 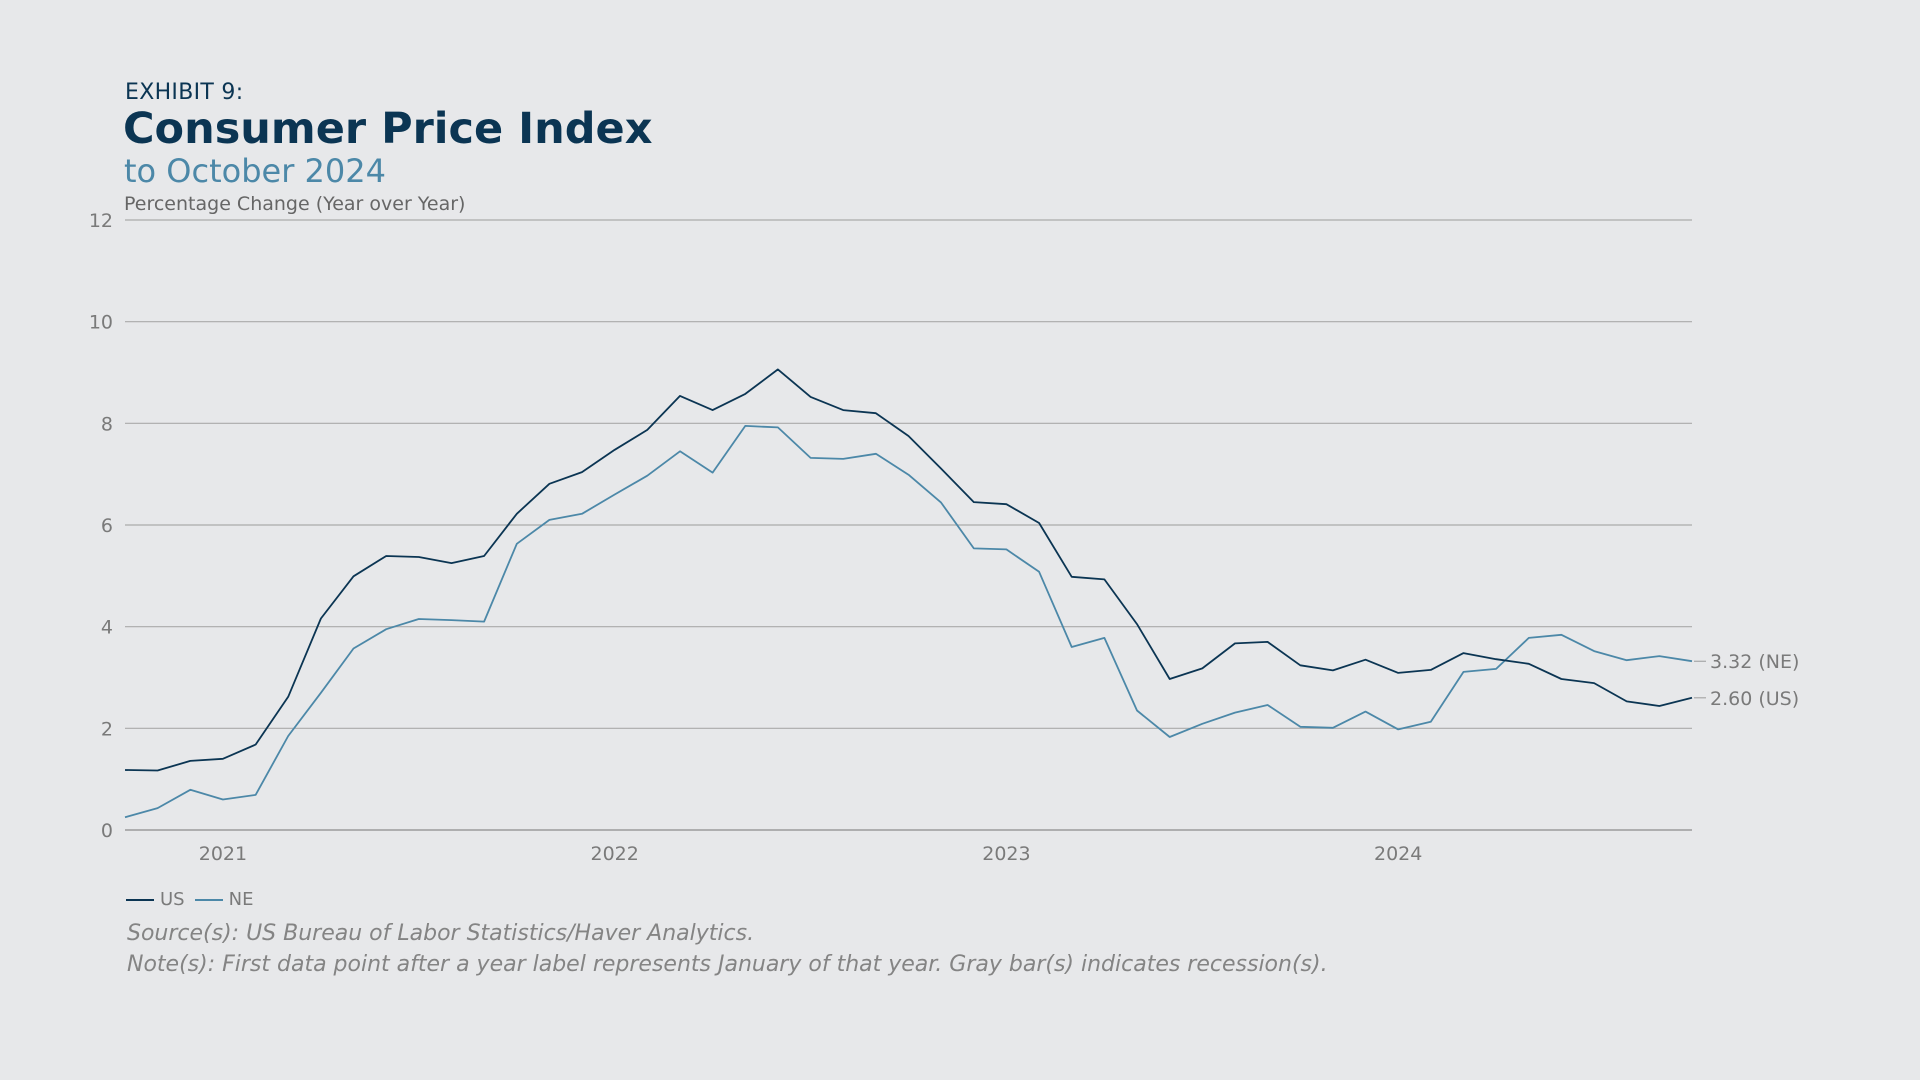 What do you see at coordinates (208, 899) in the screenshot?
I see `legend-swatch-ne` at bounding box center [208, 899].